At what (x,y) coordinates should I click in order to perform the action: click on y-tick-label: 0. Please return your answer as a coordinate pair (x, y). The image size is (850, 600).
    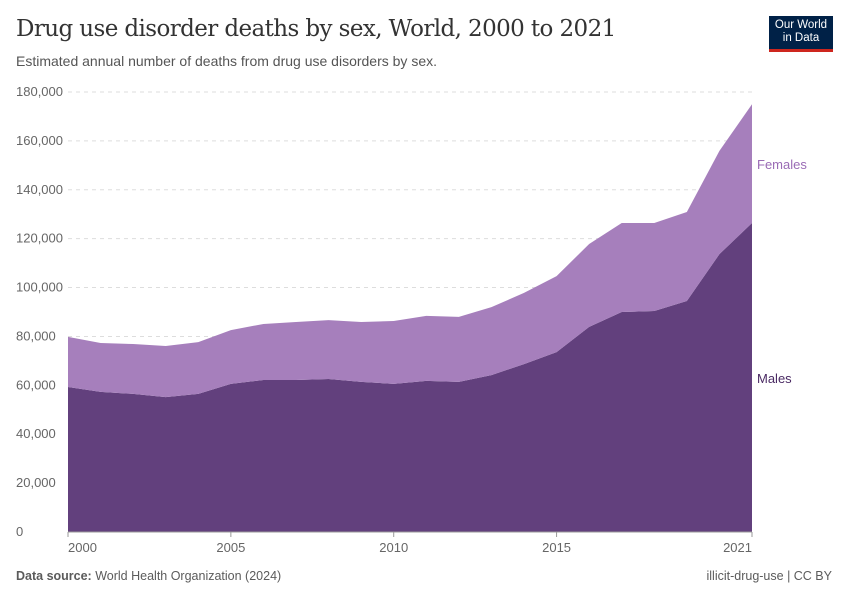
    Looking at the image, I should click on (19, 531).